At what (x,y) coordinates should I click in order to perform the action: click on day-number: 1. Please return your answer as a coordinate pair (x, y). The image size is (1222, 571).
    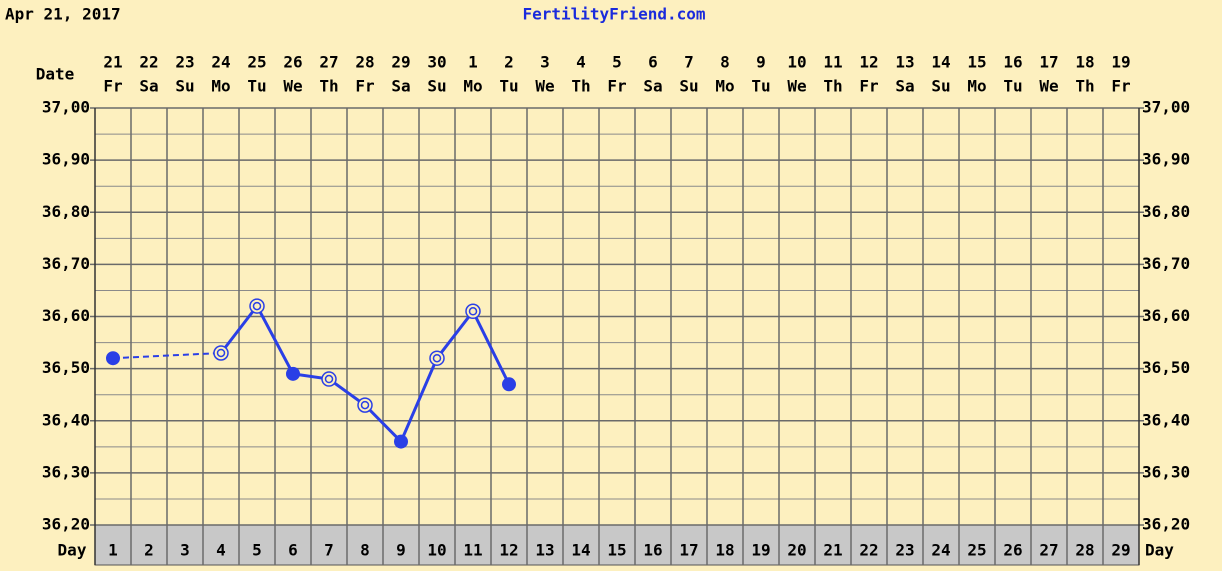
    Looking at the image, I should click on (113, 550).